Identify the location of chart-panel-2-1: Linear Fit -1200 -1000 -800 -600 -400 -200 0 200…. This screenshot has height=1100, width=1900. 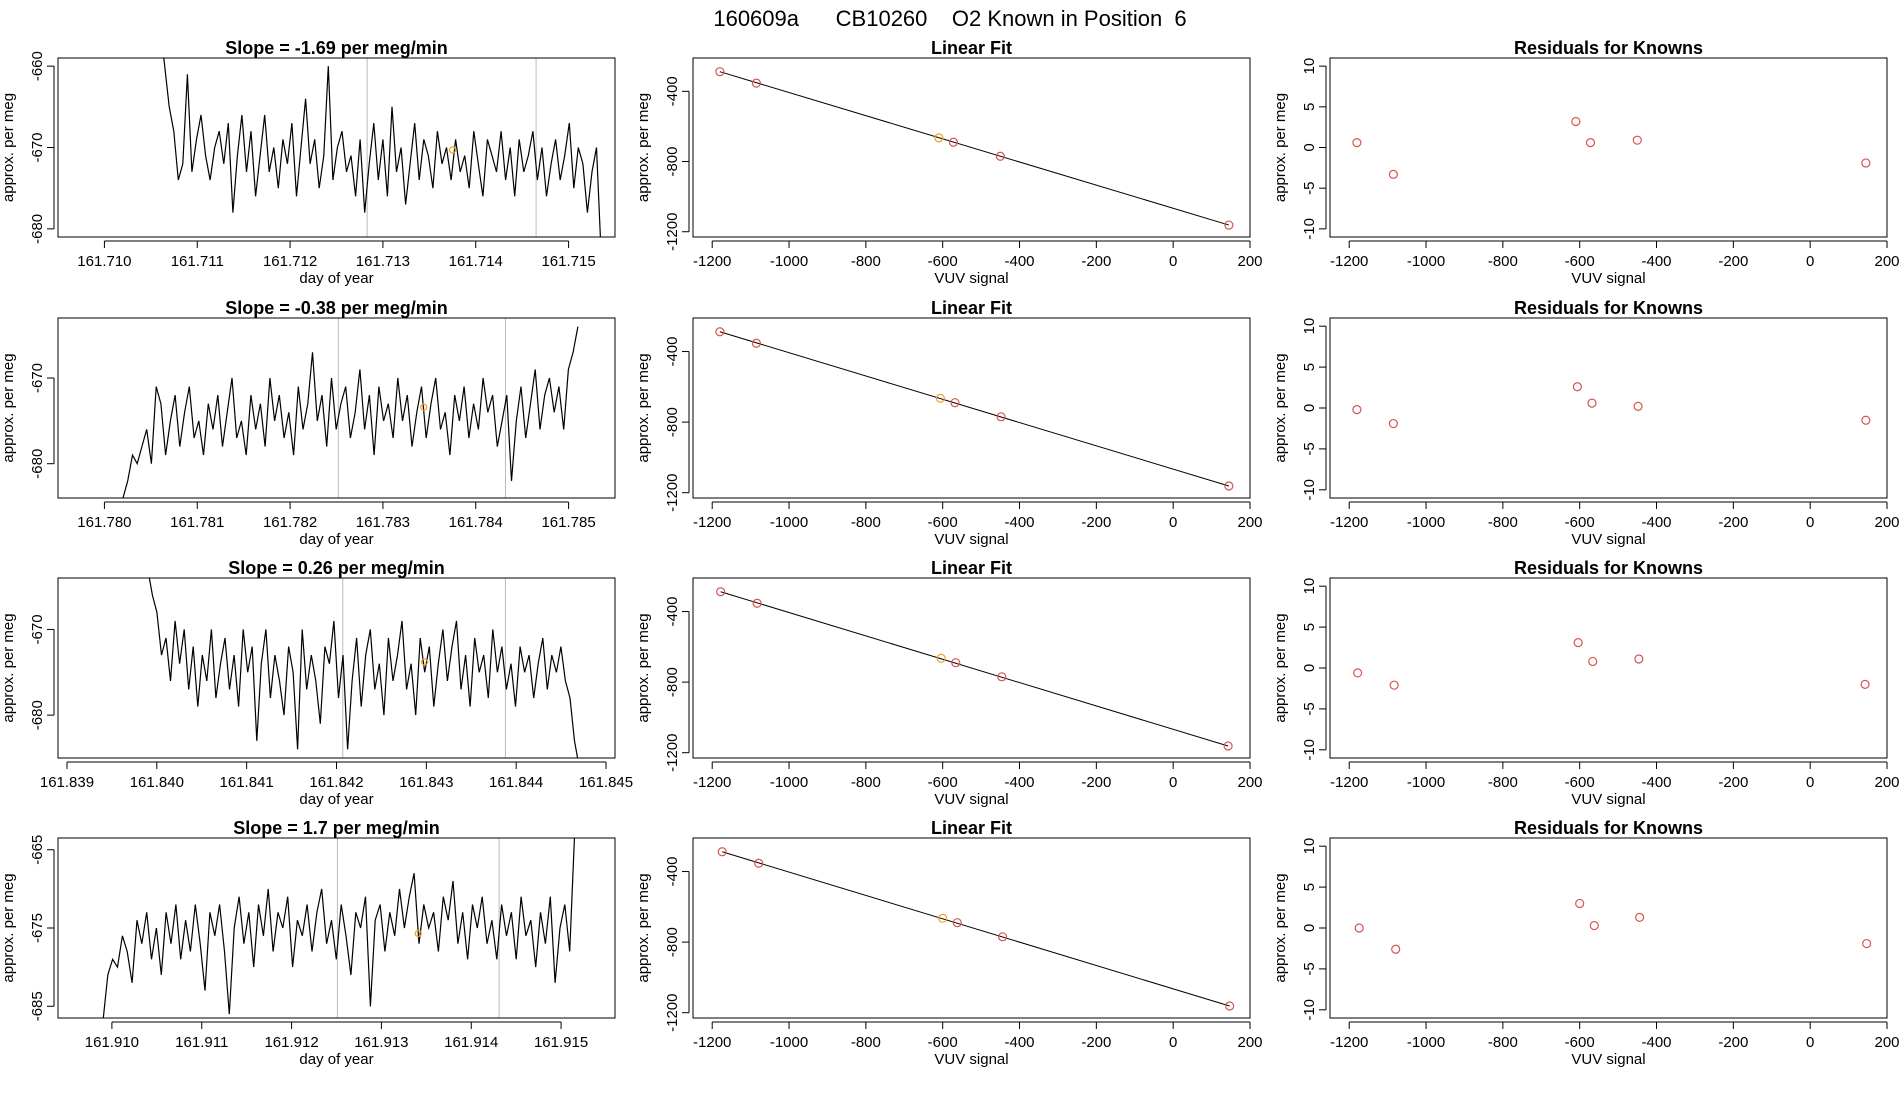
(949, 683).